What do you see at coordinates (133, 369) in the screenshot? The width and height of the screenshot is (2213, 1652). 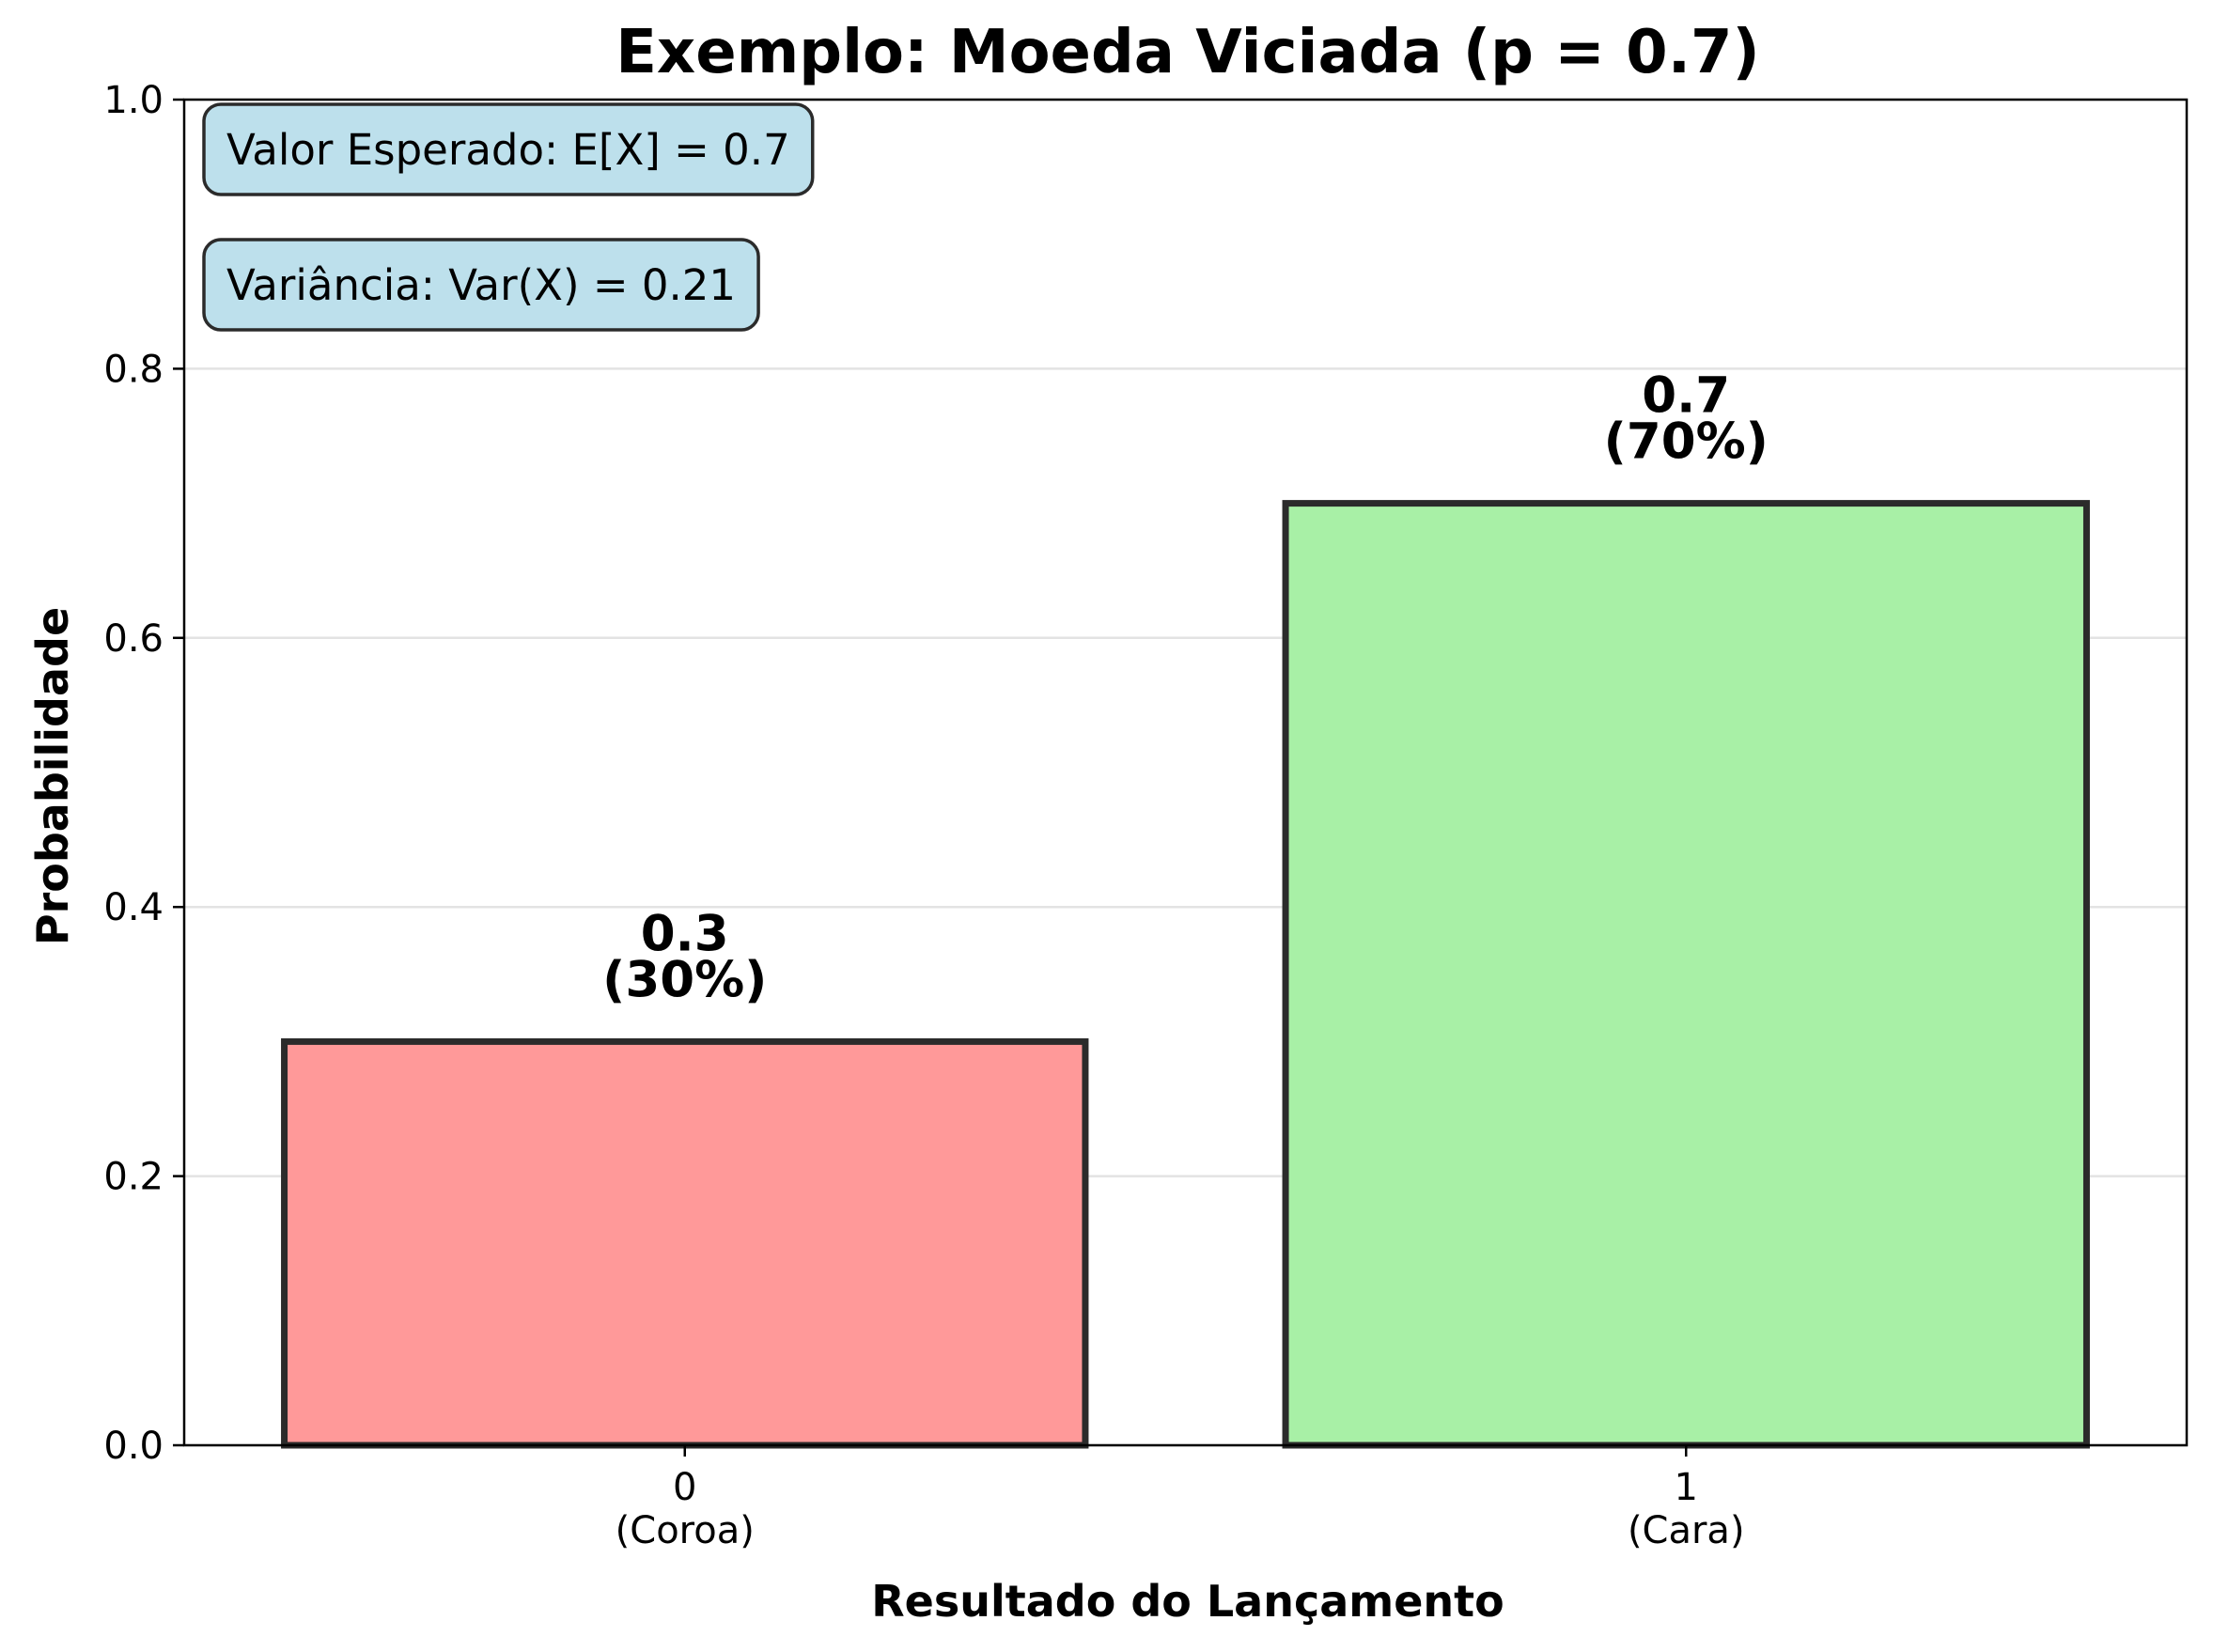 I see `y-tick-label-4: 0.8` at bounding box center [133, 369].